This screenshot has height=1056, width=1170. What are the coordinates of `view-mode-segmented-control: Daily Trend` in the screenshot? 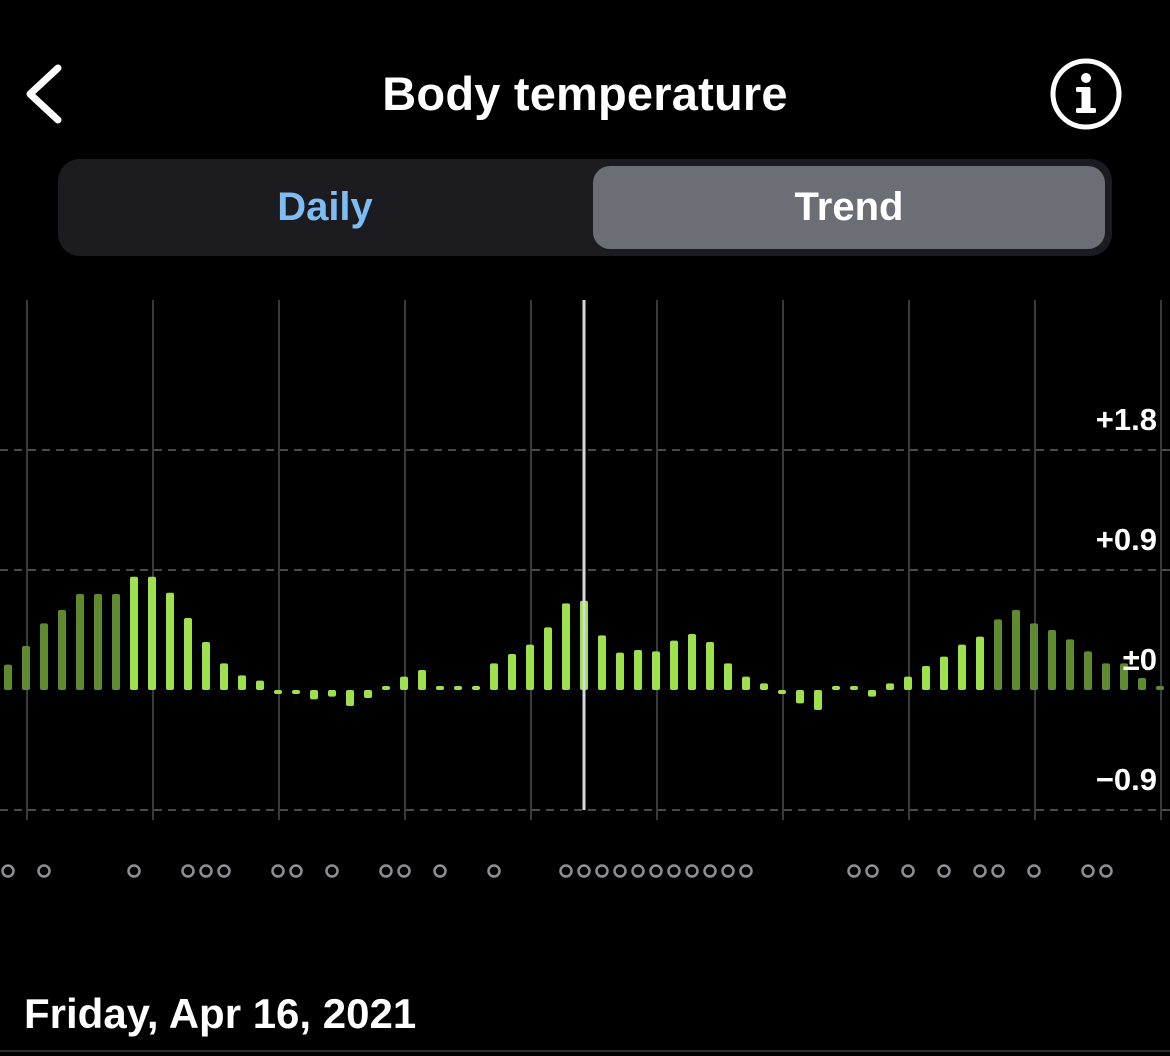 It's located at (585, 207).